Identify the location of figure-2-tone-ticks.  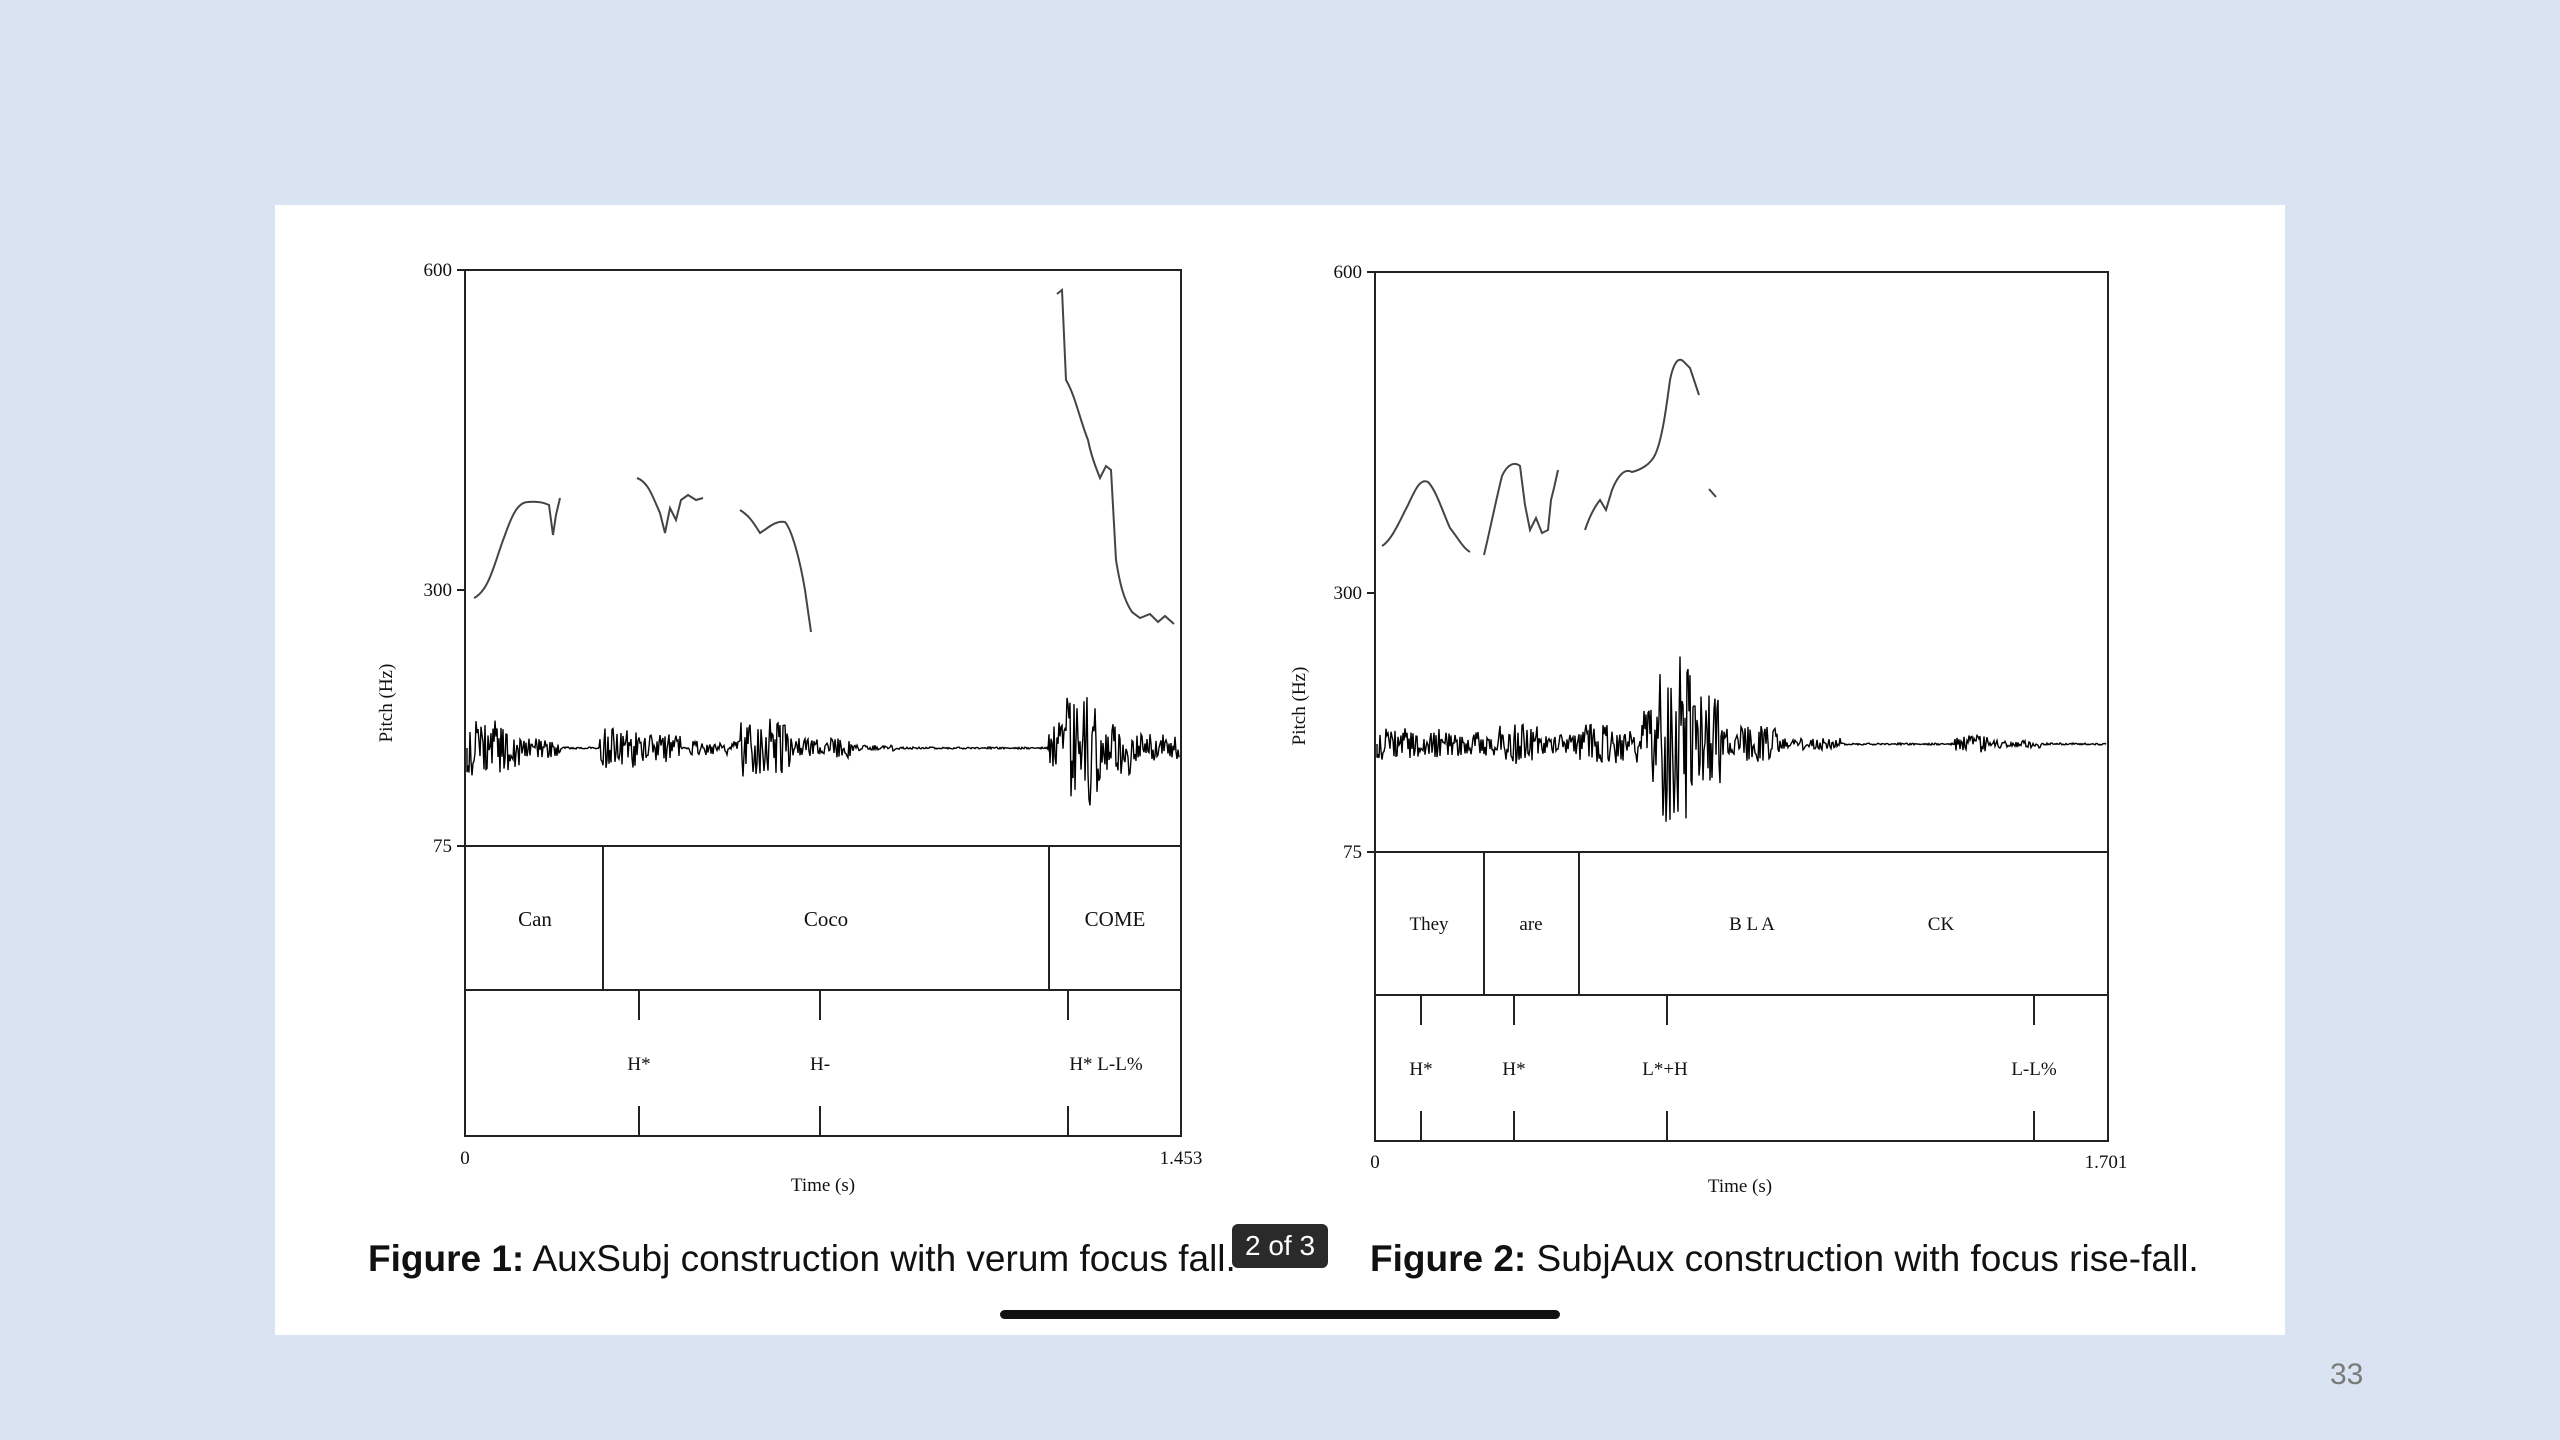
(1727, 1068).